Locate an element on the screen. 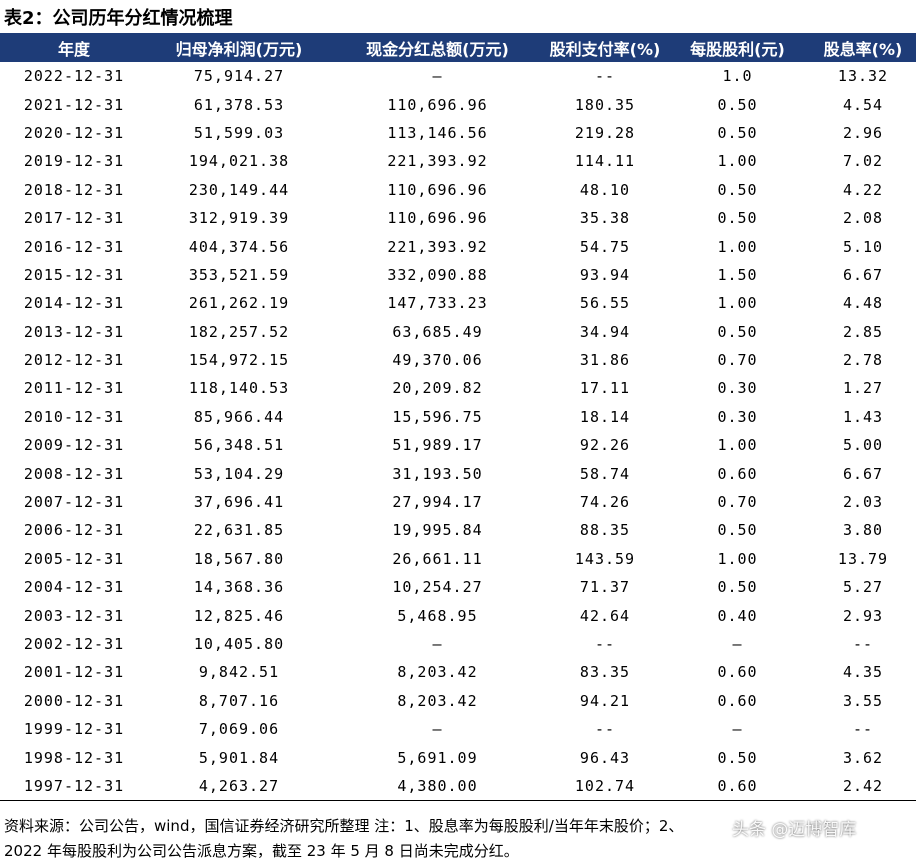 Image resolution: width=916 pixels, height=861 pixels. table-cell: 332,090.88 is located at coordinates (437, 274).